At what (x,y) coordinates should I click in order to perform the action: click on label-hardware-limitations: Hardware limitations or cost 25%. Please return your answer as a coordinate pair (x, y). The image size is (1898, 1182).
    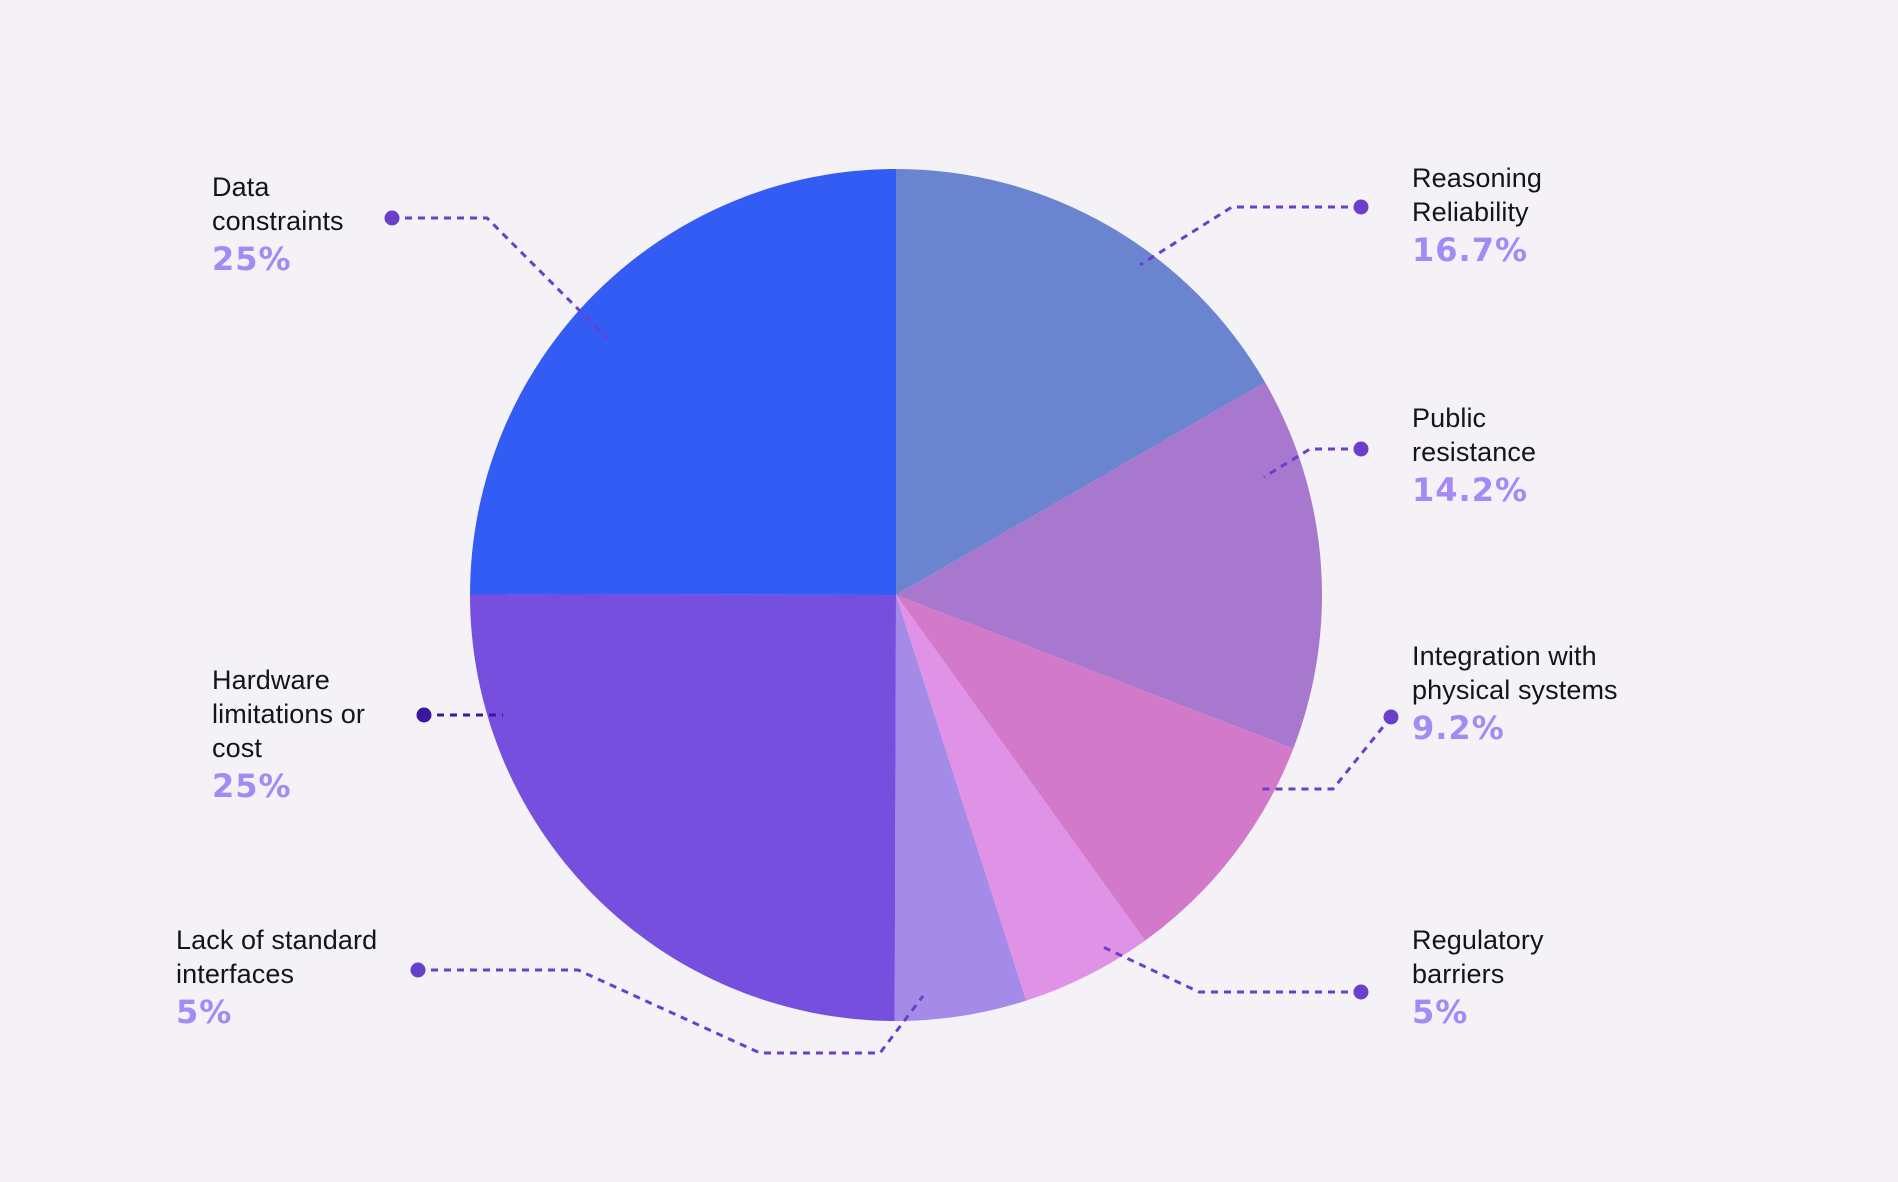
    Looking at the image, I should click on (288, 735).